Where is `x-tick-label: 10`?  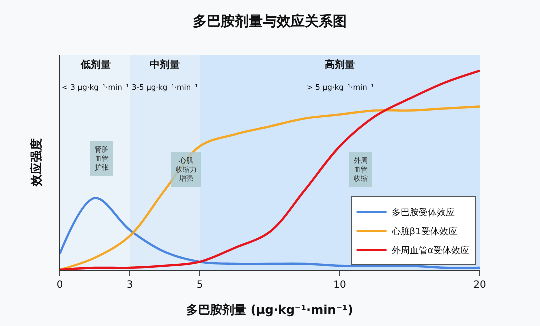 x-tick-label: 10 is located at coordinates (340, 285).